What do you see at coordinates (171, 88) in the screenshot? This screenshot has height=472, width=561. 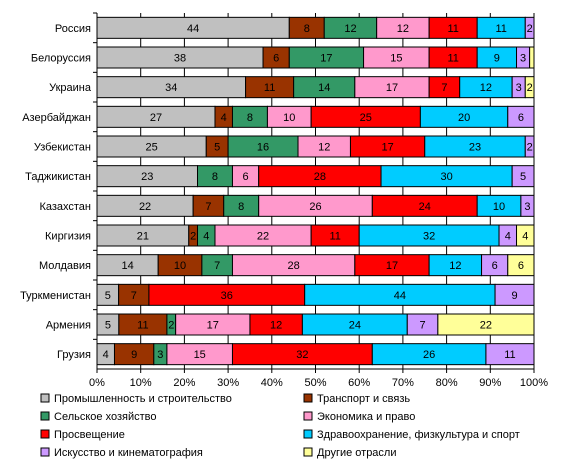 I see `data-label: 34` at bounding box center [171, 88].